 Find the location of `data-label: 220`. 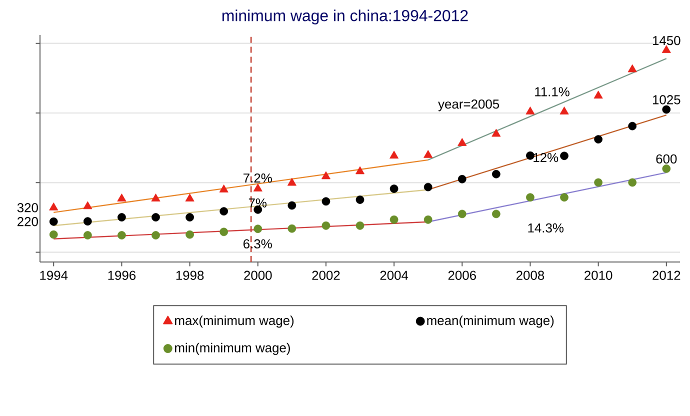

data-label: 220 is located at coordinates (28, 221).